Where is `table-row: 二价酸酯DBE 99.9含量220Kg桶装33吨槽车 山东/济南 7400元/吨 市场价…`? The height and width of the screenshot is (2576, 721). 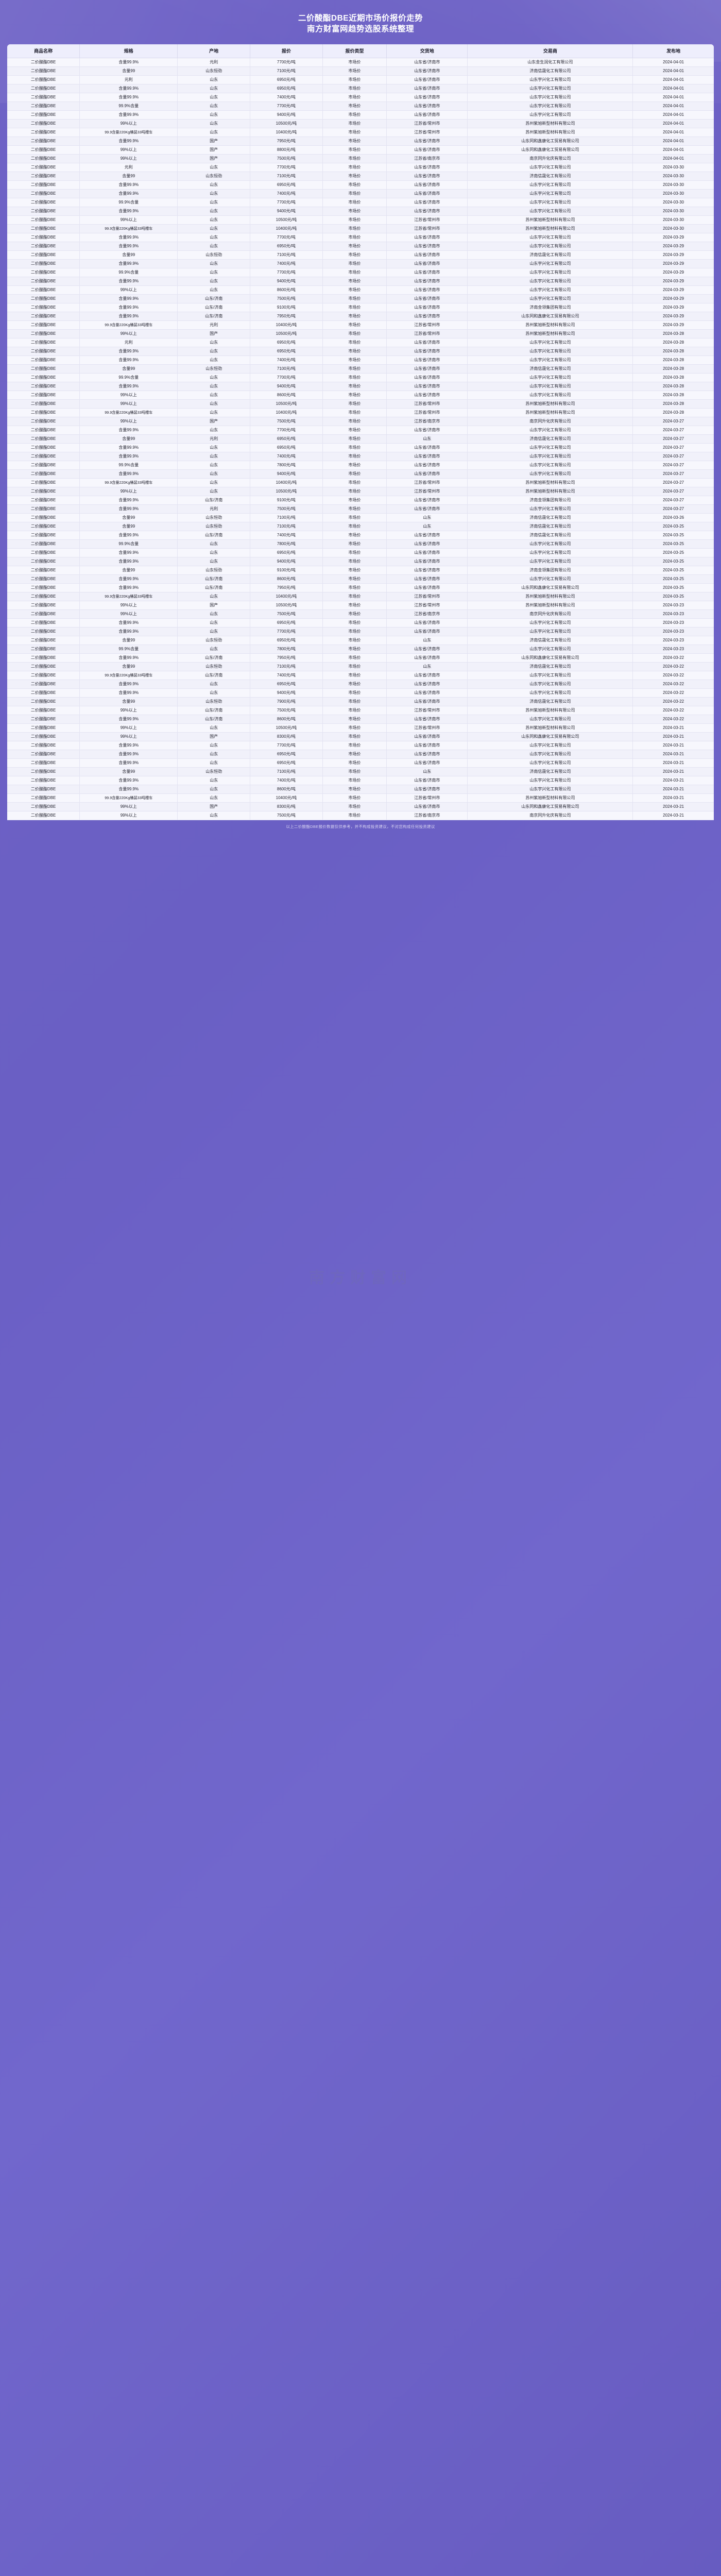 table-row: 二价酸酯DBE 99.9含量220Kg桶装33吨槽车 山东/济南 7400元/吨 市场价… is located at coordinates (360, 676).